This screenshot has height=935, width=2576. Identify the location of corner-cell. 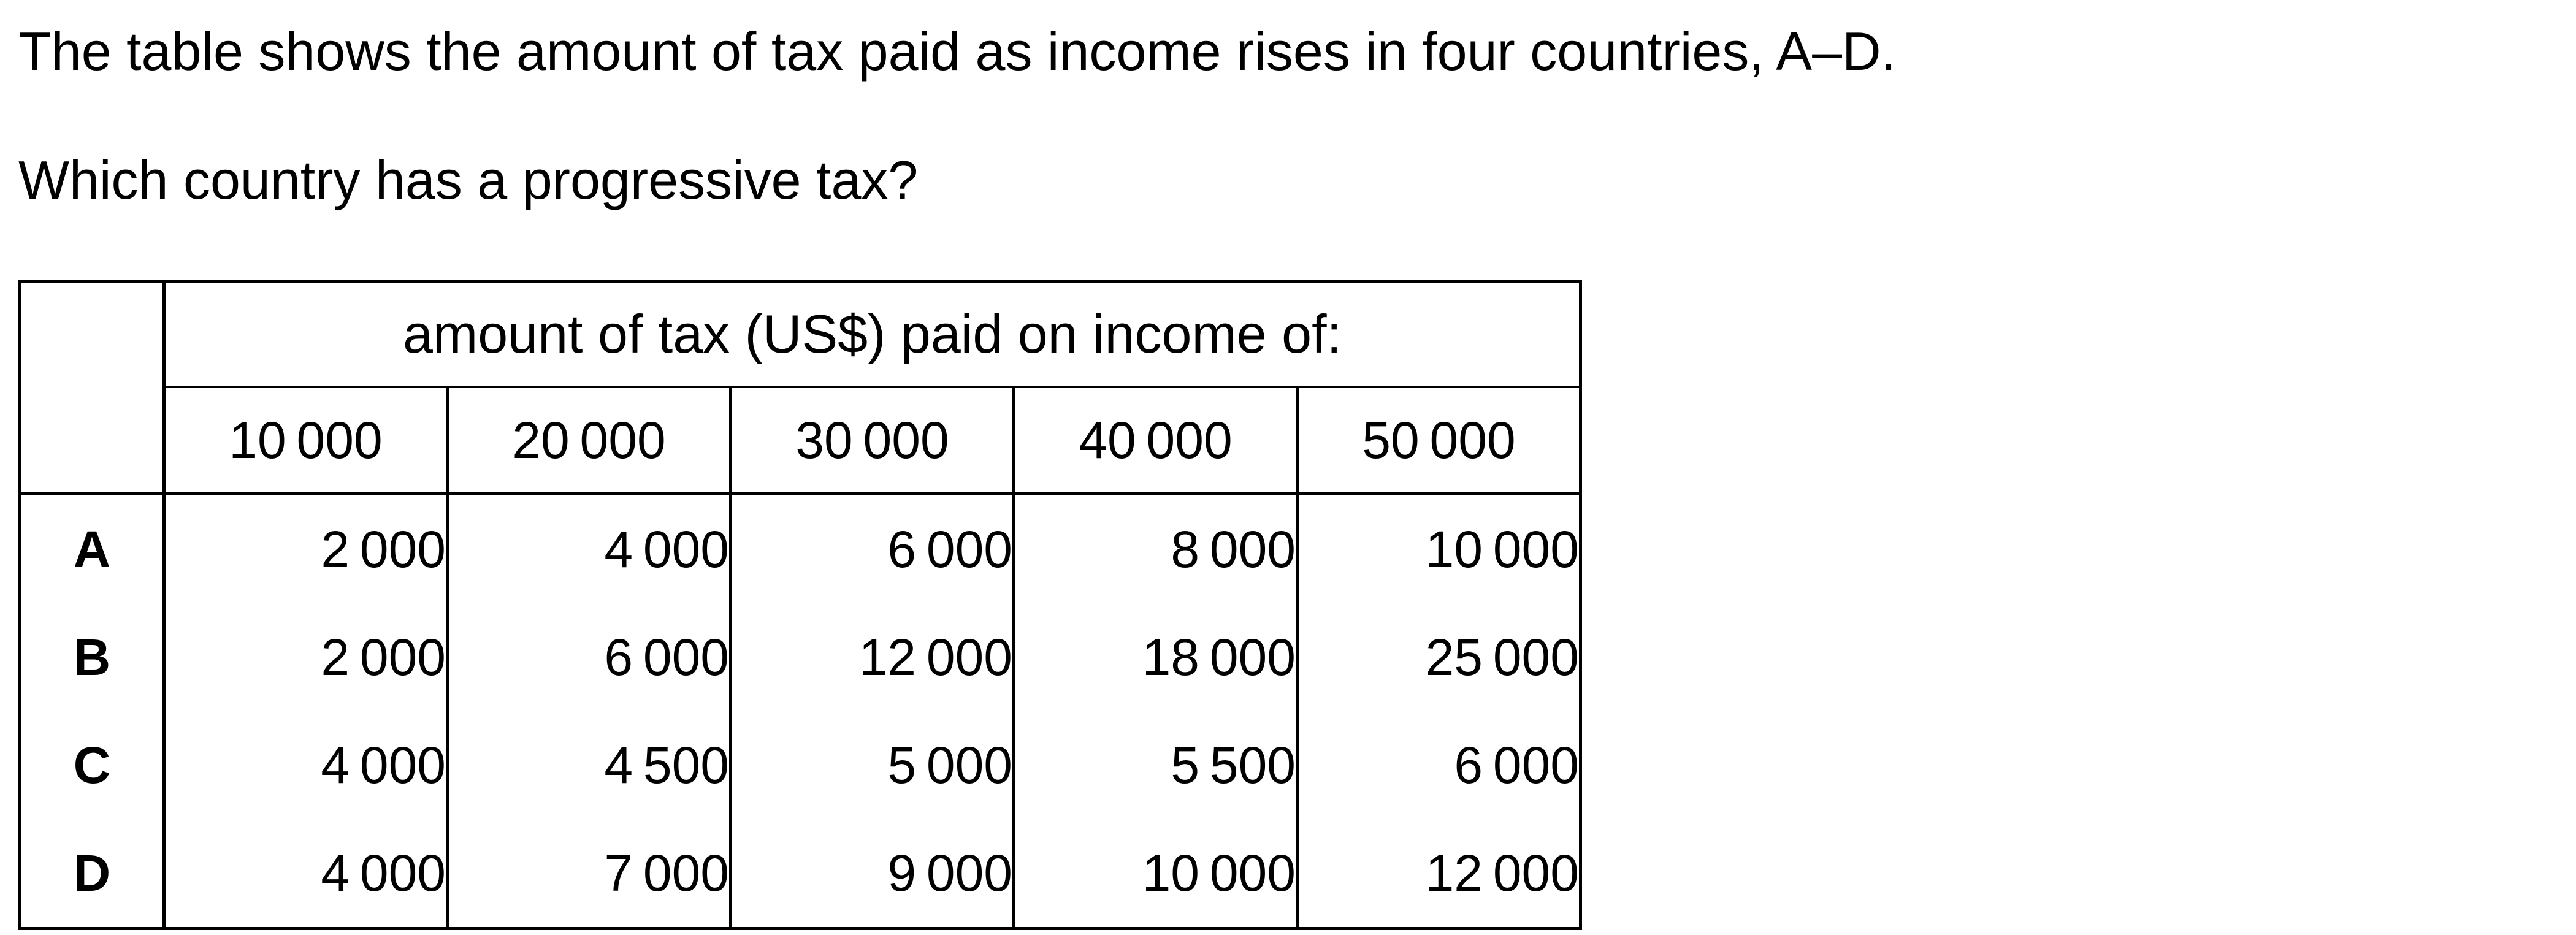
(92, 387).